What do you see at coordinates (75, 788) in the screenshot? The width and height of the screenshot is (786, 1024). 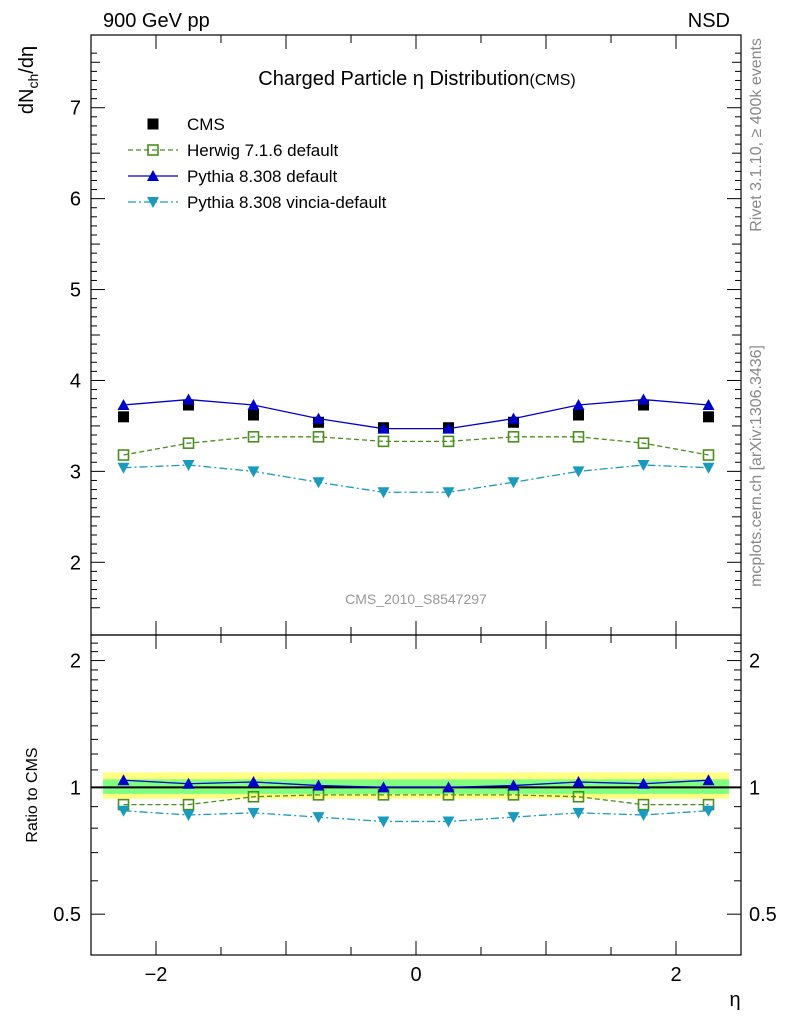 I see `ratio-y-tick-label: 1` at bounding box center [75, 788].